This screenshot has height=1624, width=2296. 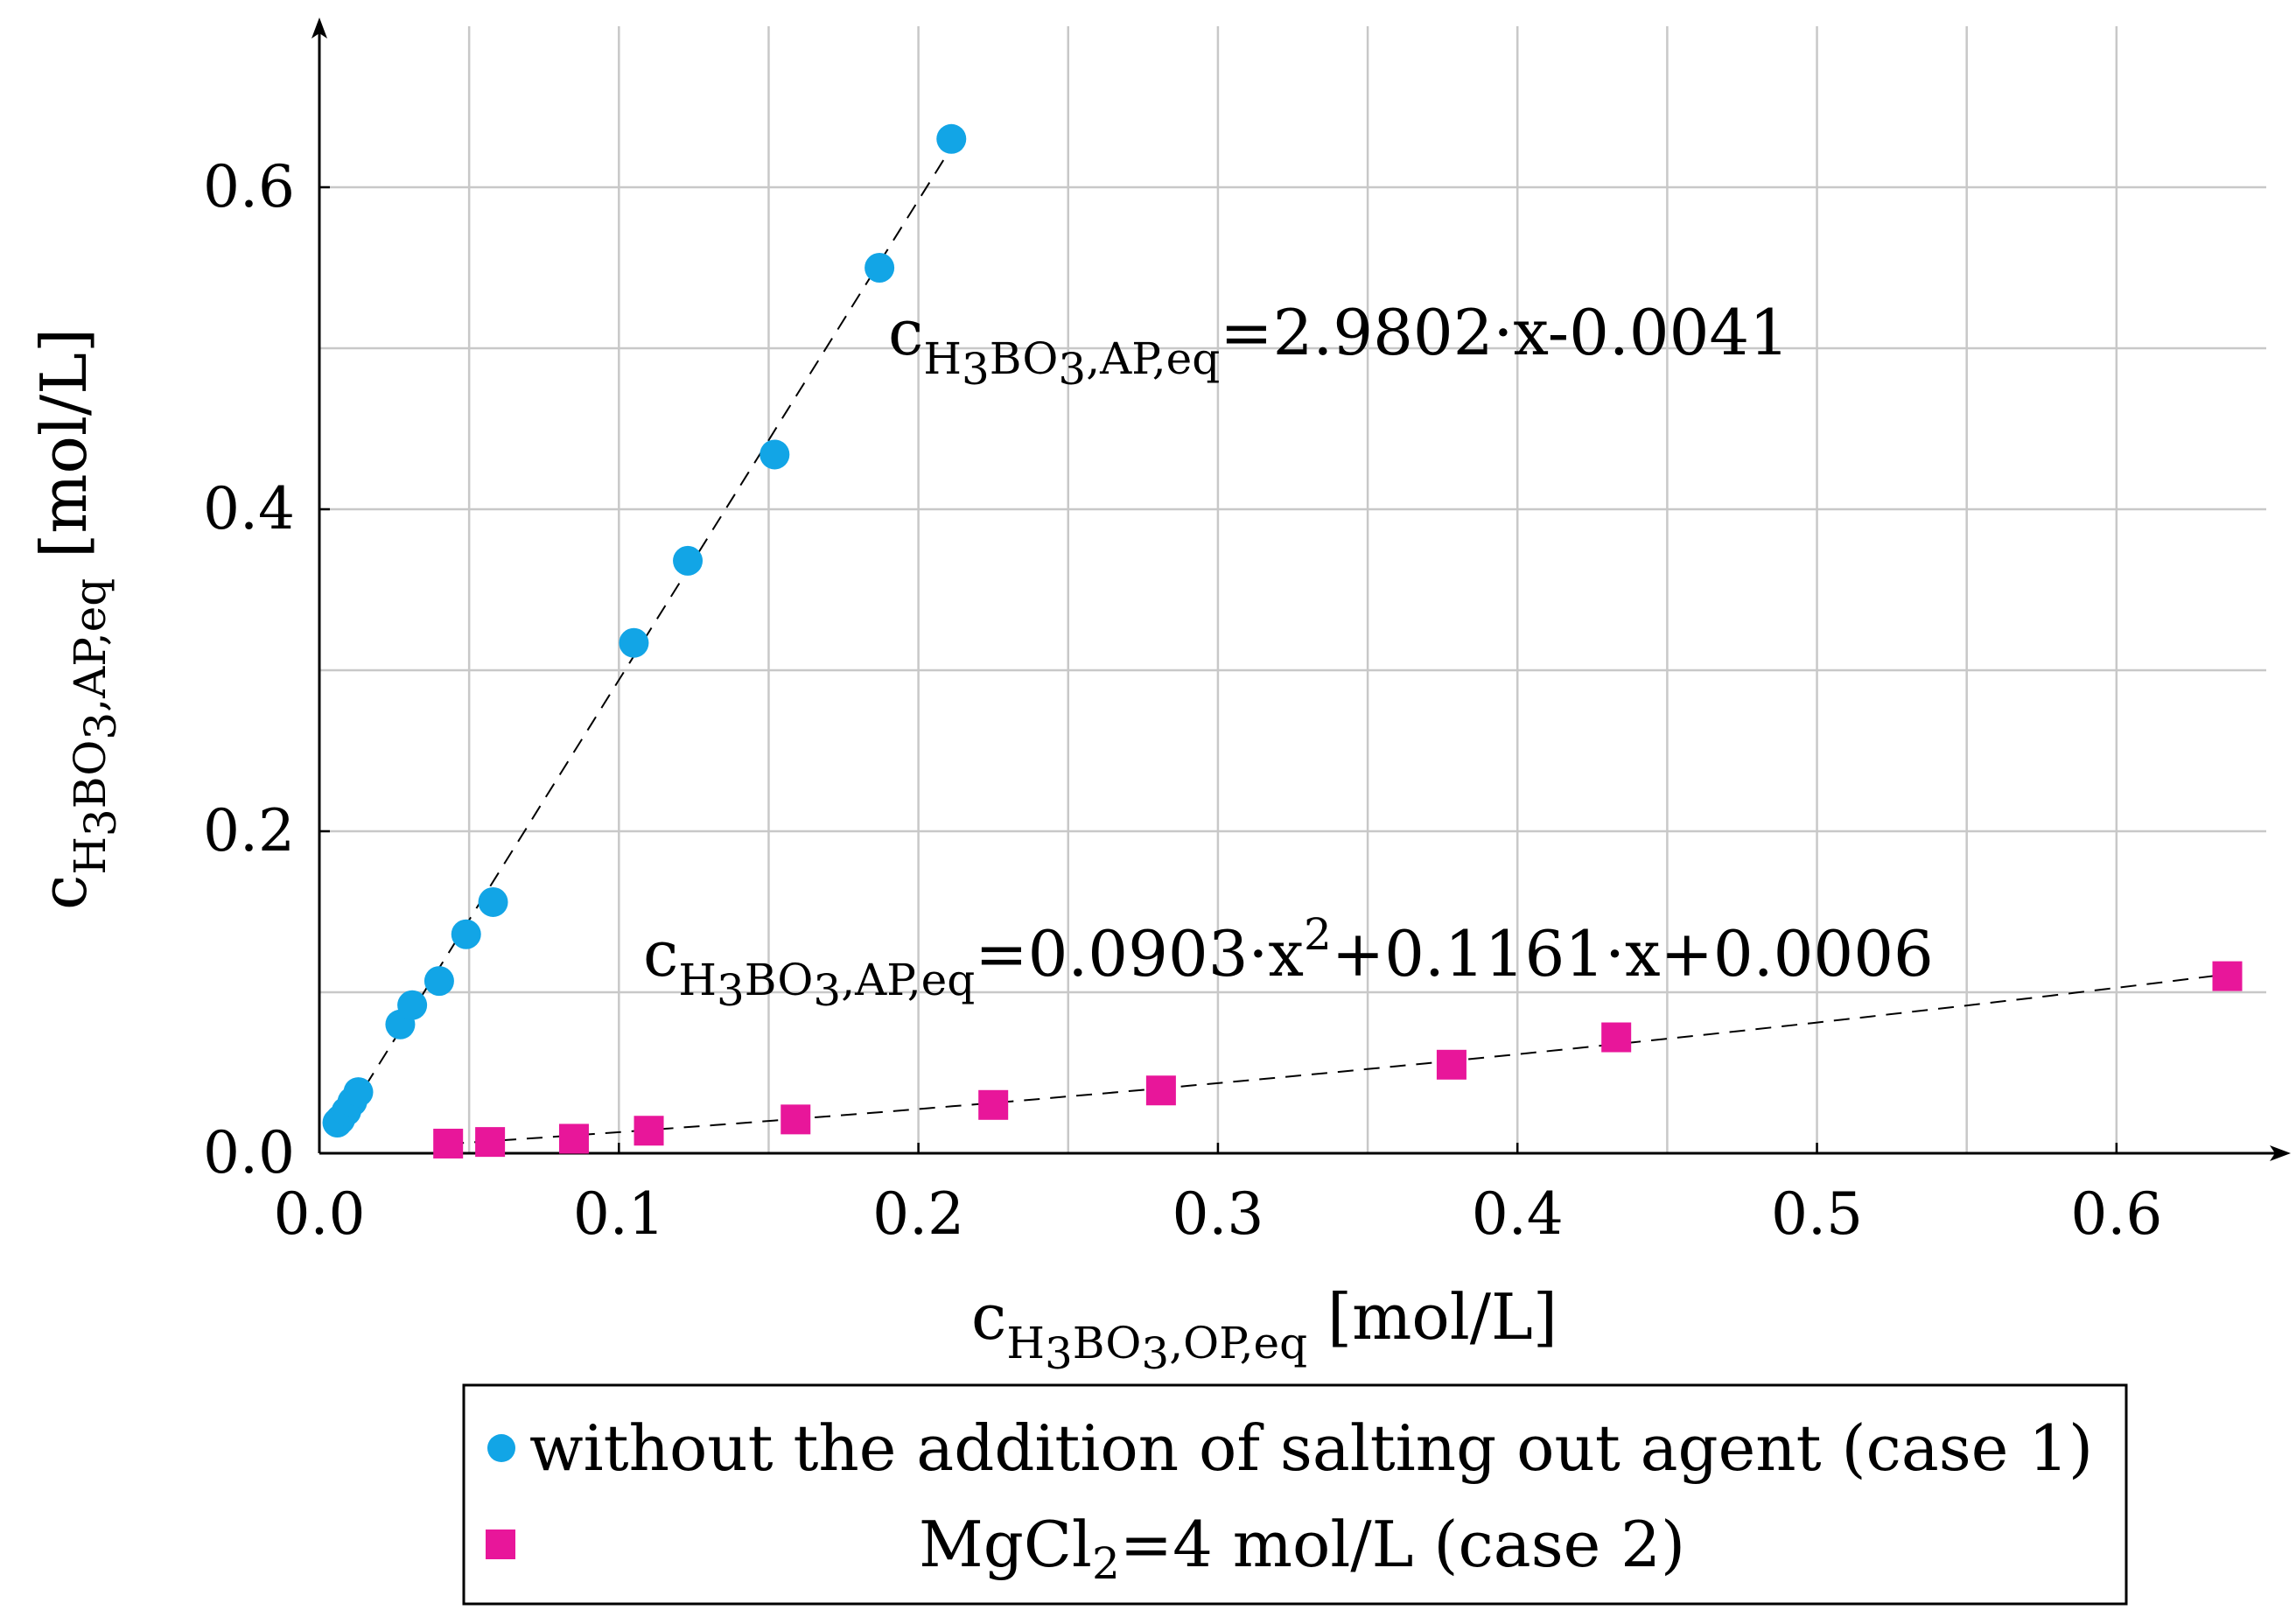 What do you see at coordinates (249, 830) in the screenshot?
I see `y-tick-label: 0.2` at bounding box center [249, 830].